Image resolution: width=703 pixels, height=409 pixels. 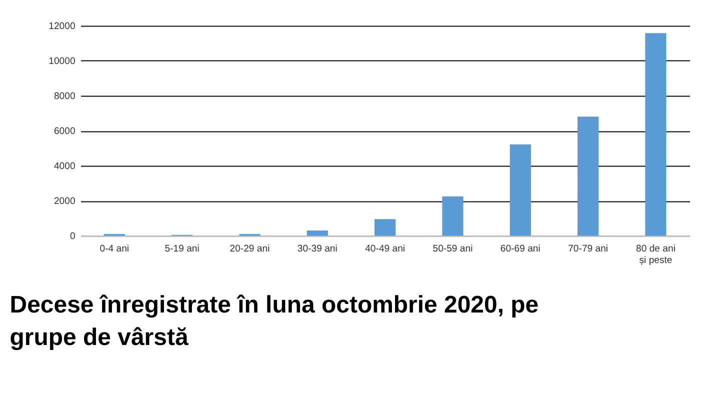 I want to click on x-tick-label: 30-39 ani, so click(x=317, y=249).